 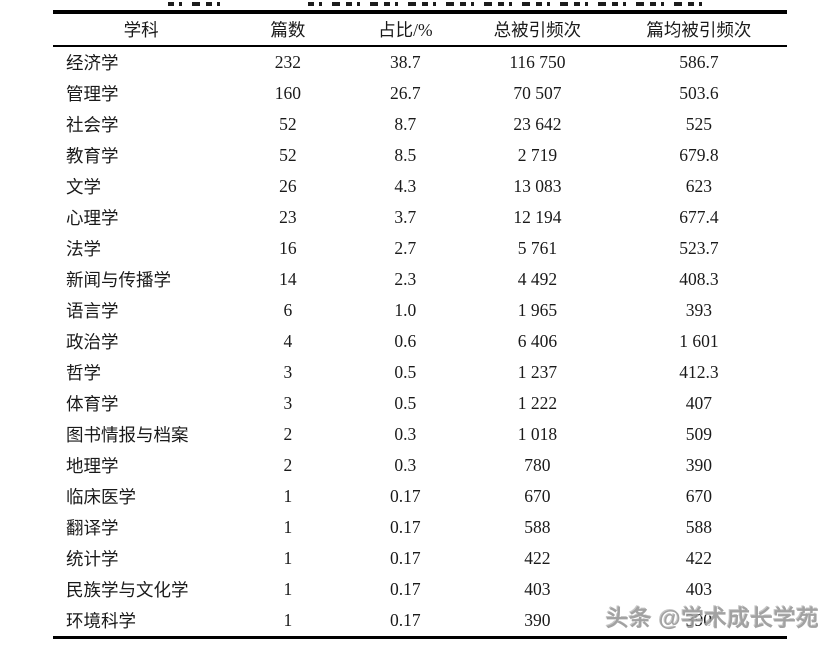 What do you see at coordinates (537, 62) in the screenshot?
I see `value-cell: 116 750` at bounding box center [537, 62].